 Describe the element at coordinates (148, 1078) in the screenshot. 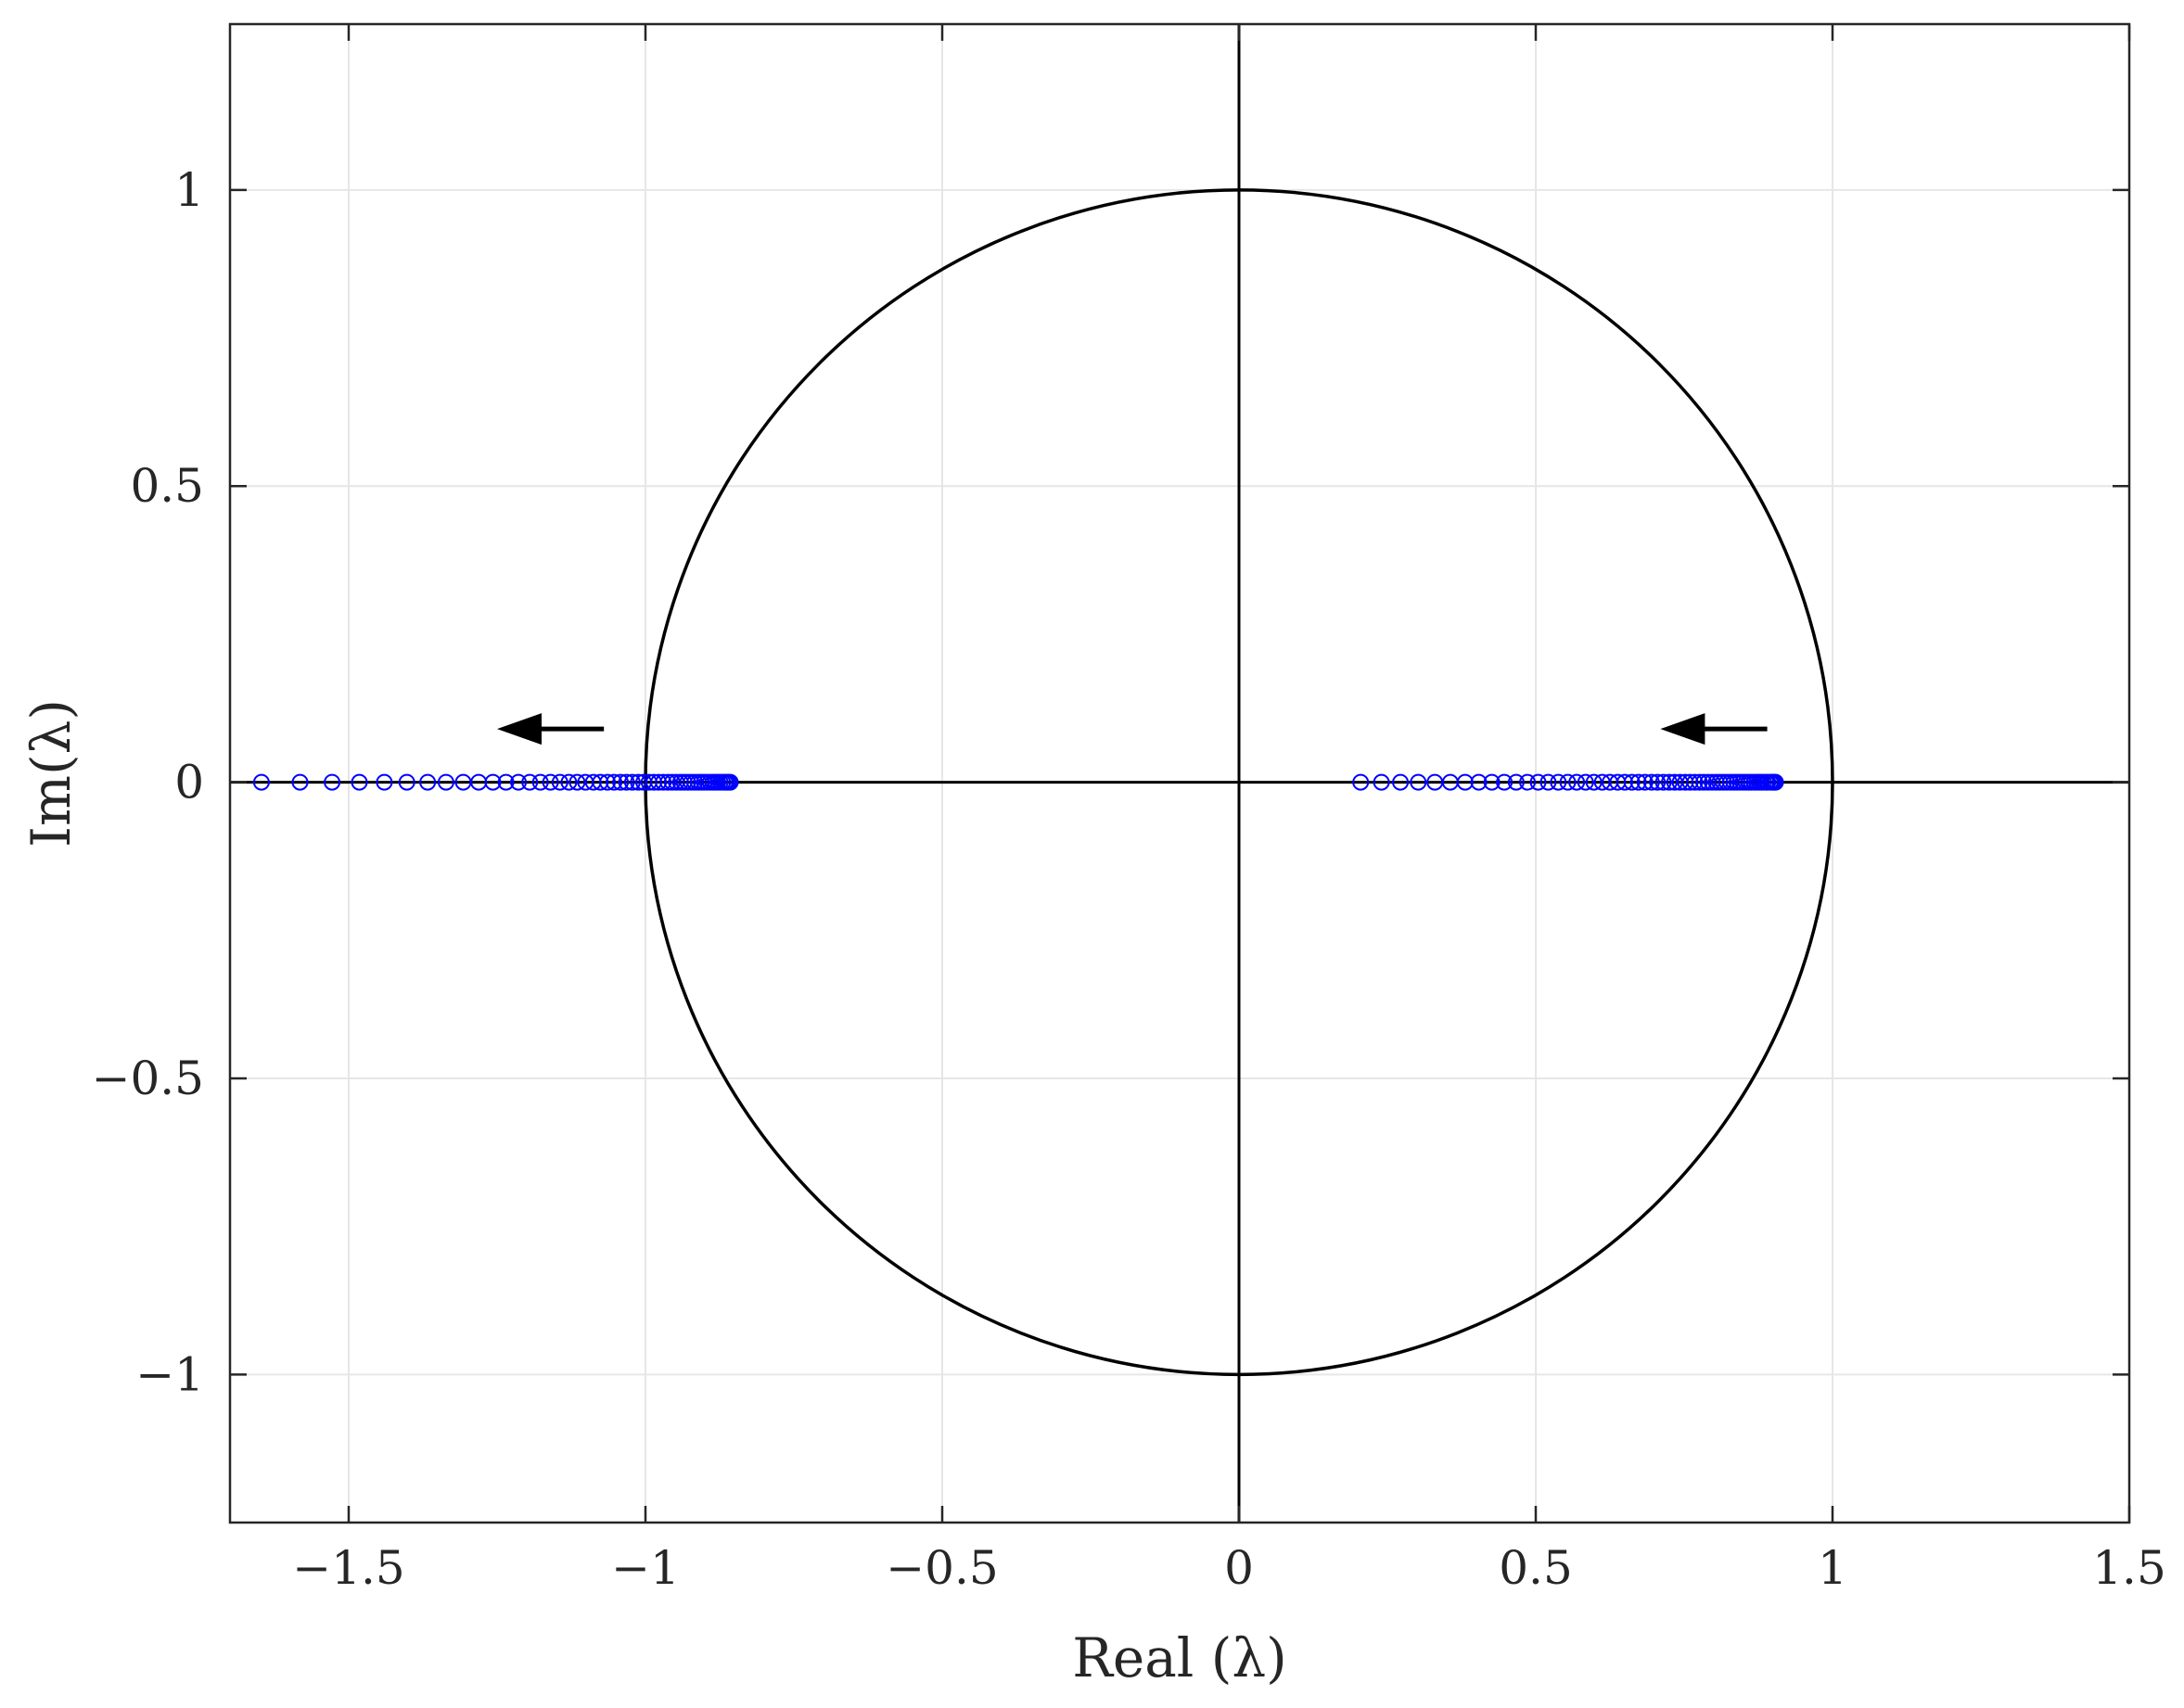

I see `y-tick-label: −0.5` at that location.